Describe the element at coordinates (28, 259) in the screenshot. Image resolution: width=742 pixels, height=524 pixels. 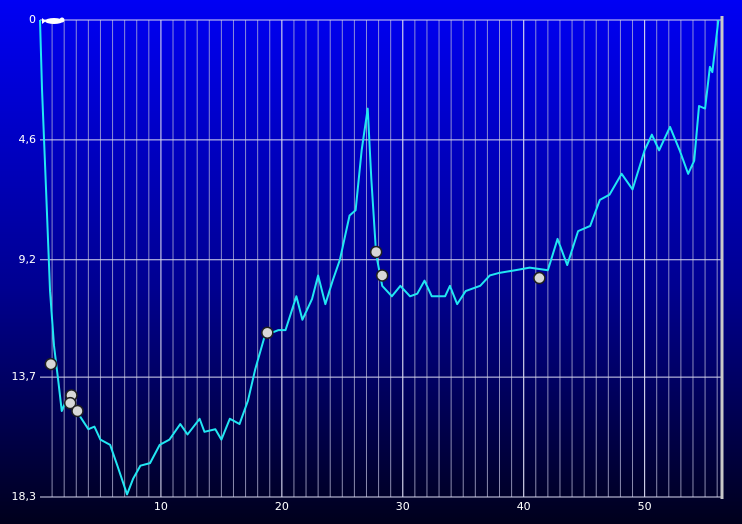
I see `y-tick-label: 9,2` at that location.